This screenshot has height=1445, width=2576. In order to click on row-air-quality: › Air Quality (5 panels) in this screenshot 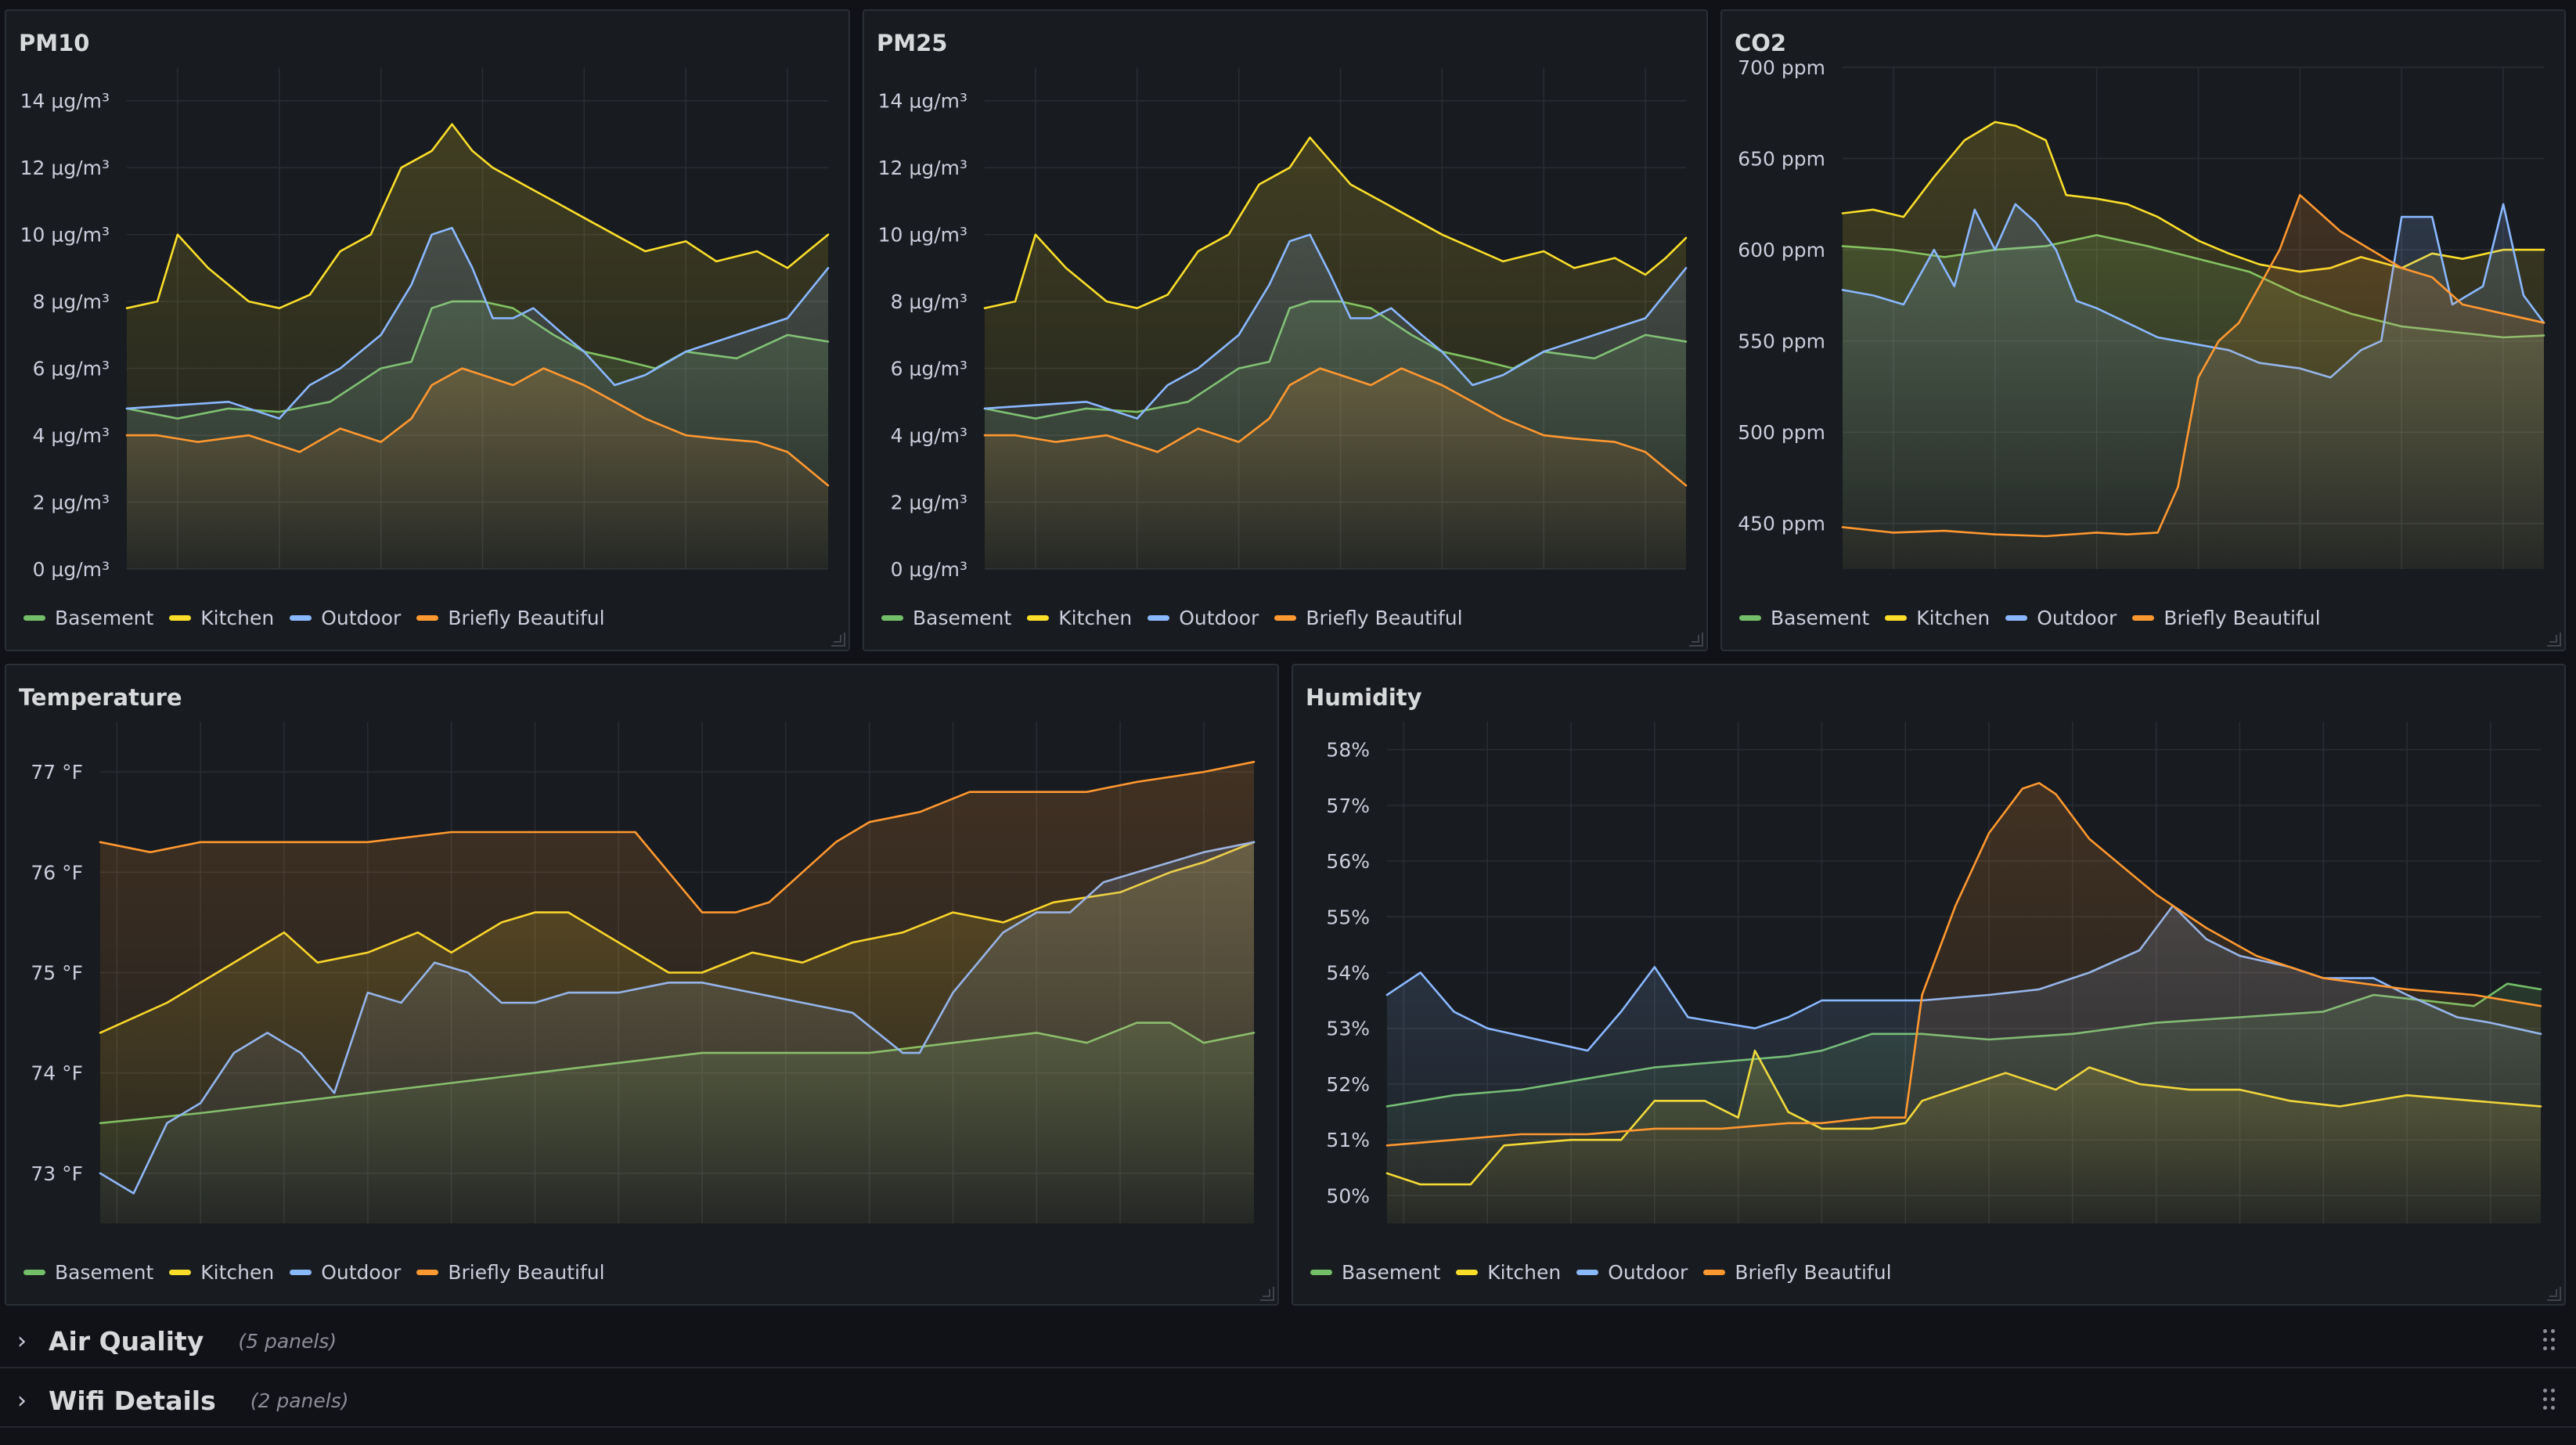, I will do `click(1288, 1341)`.